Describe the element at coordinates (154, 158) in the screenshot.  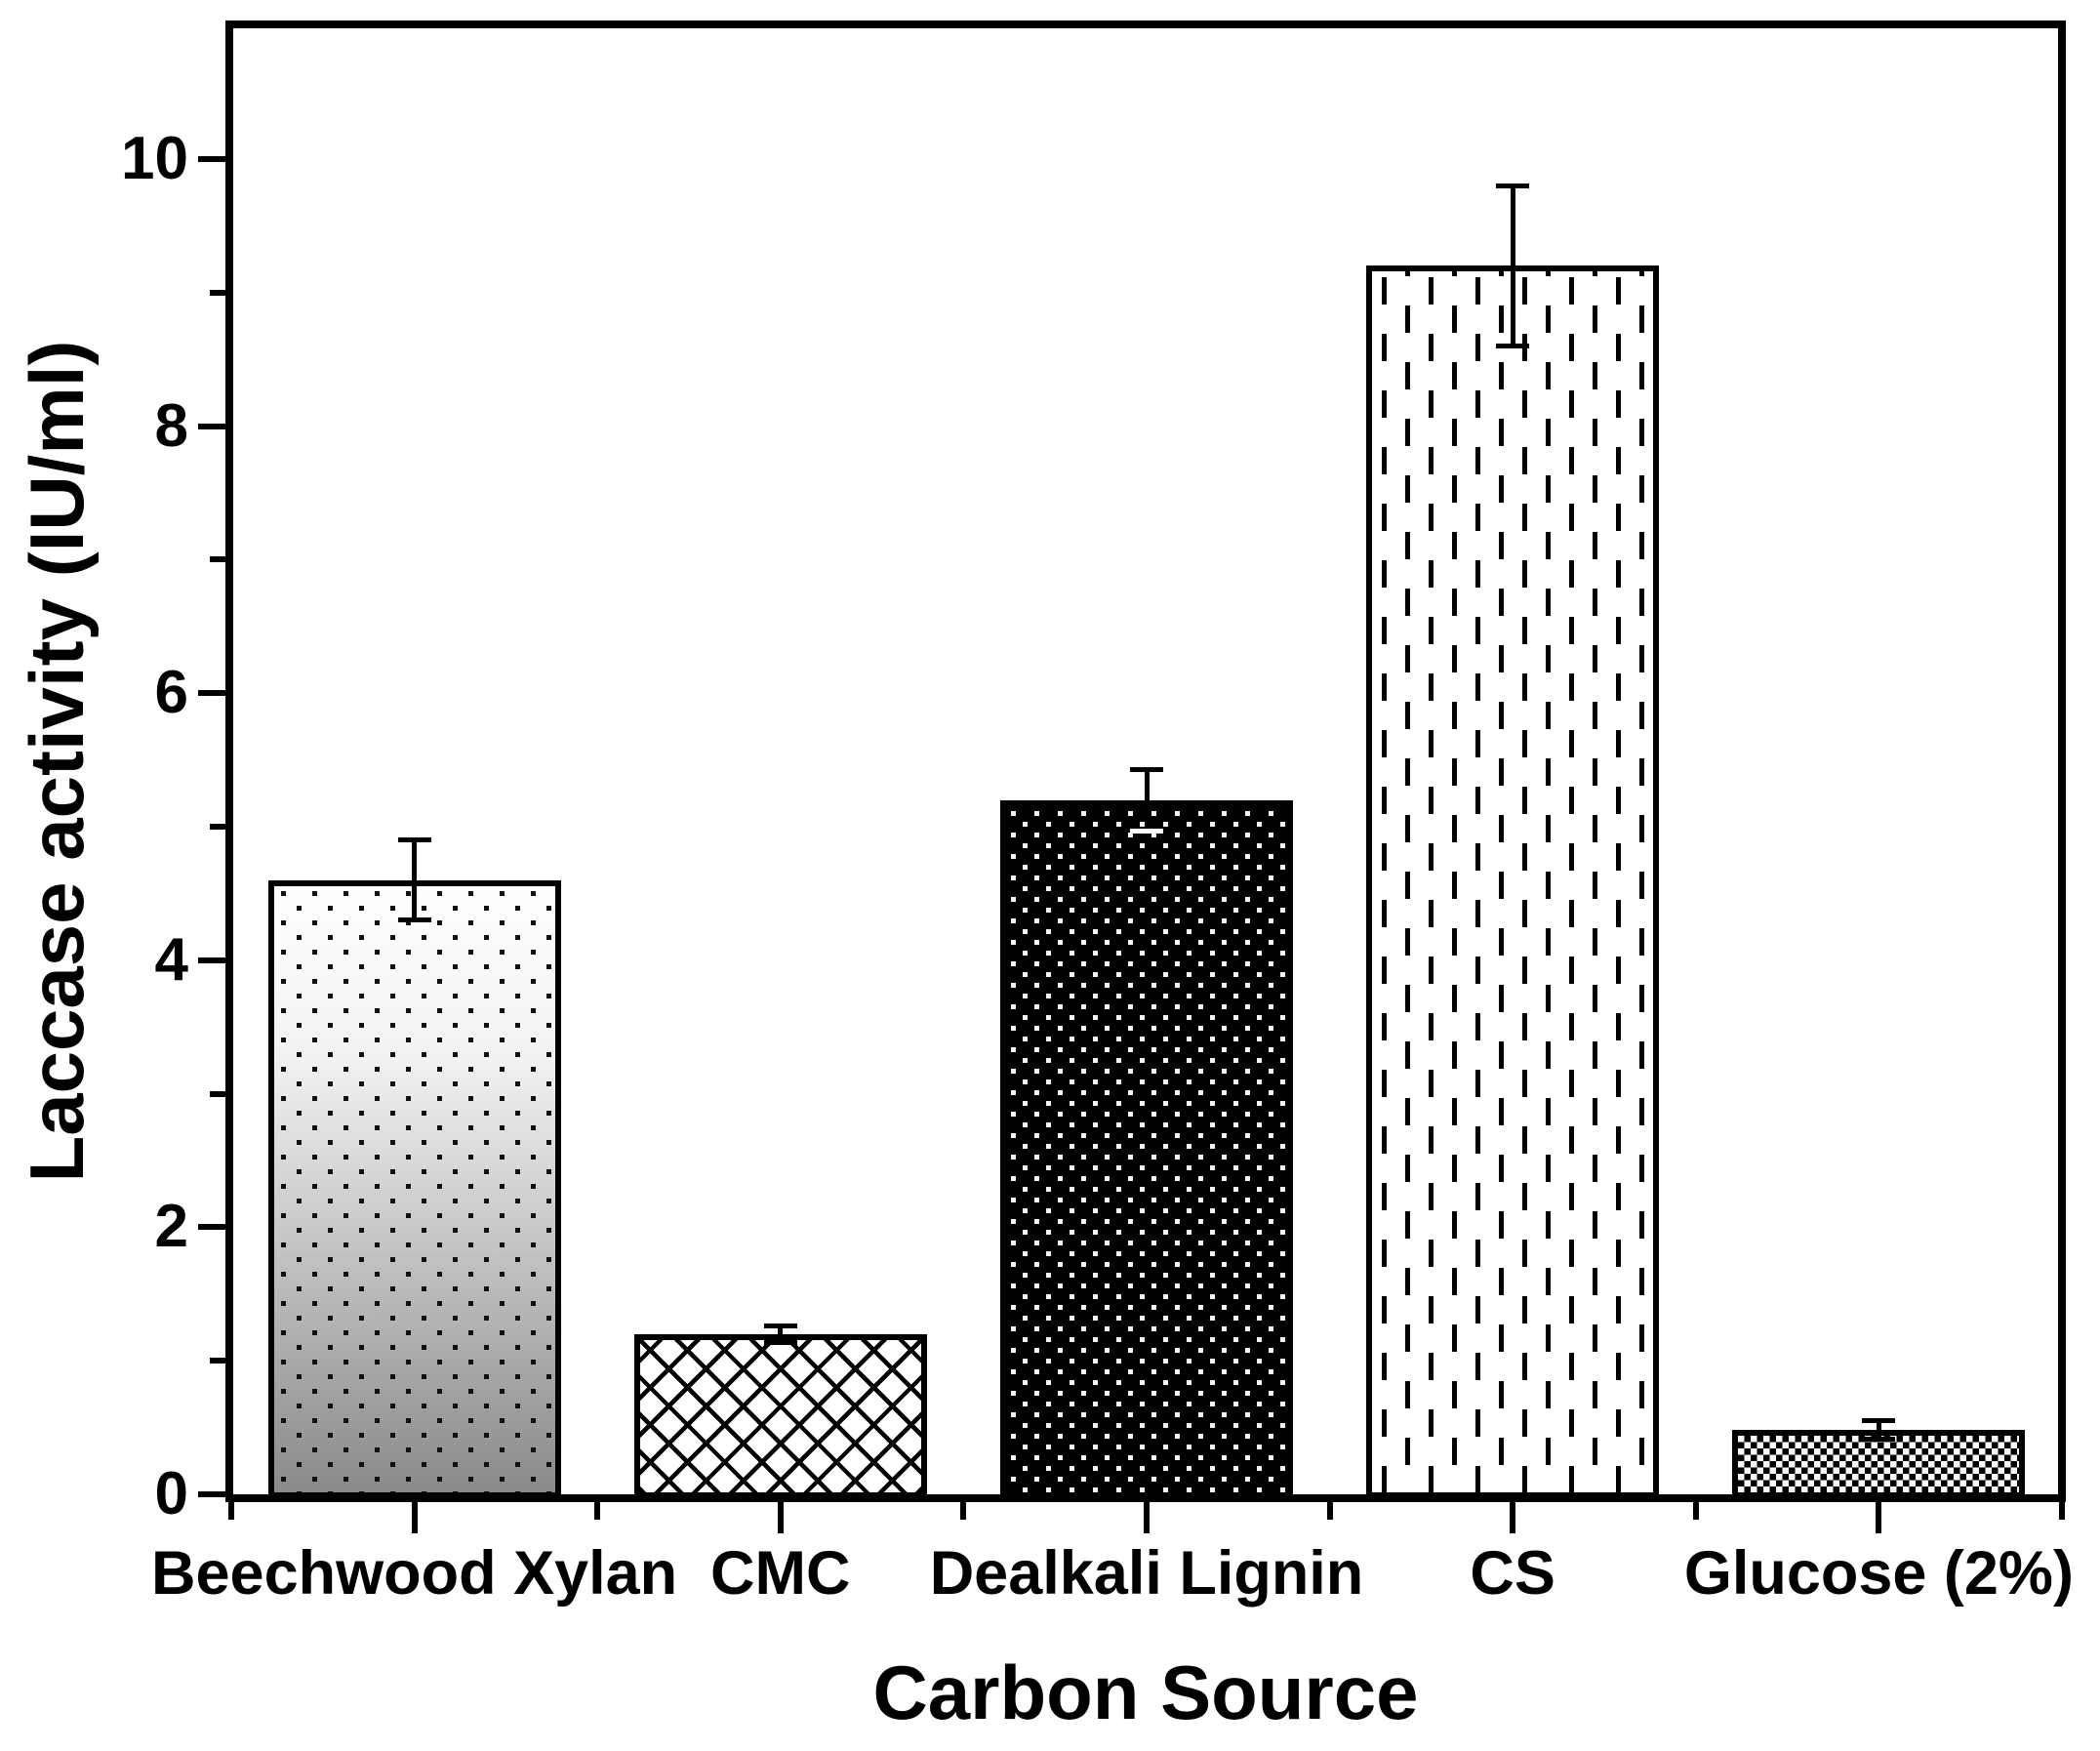
I see `y-axis-tick-label: 10` at that location.